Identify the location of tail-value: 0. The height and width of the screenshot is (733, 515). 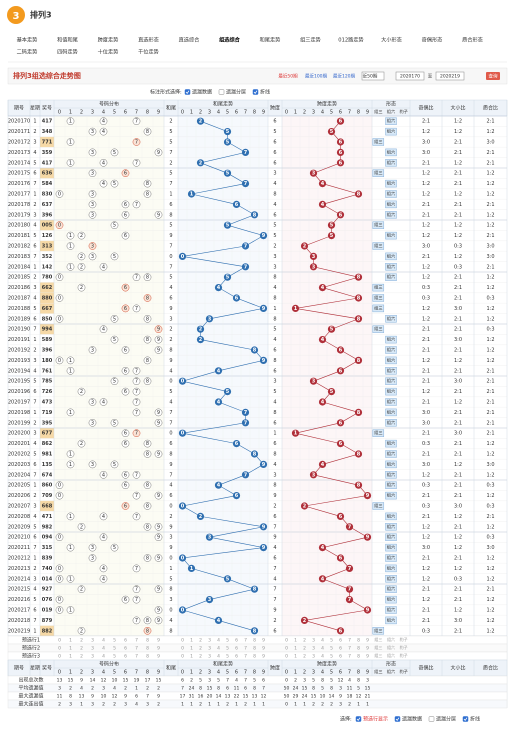
(170, 559).